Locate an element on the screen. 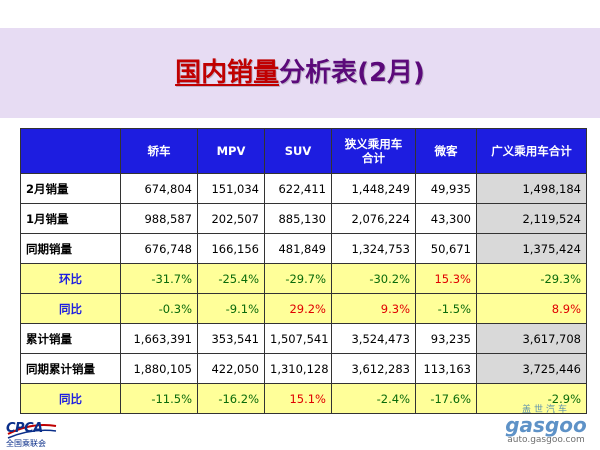 The width and height of the screenshot is (600, 450). table-cell: -17.6% is located at coordinates (446, 398).